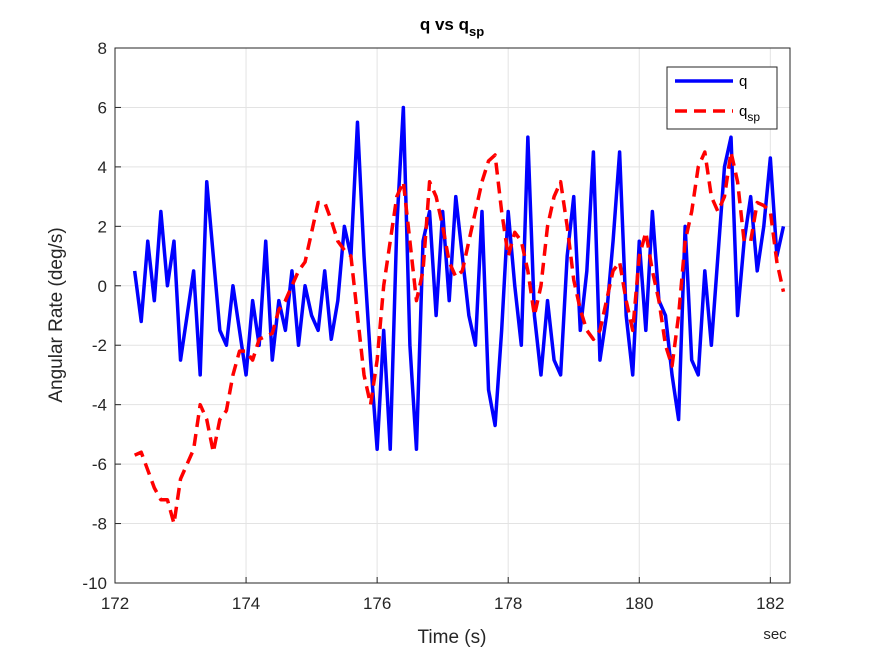 The image size is (875, 656). What do you see at coordinates (102, 286) in the screenshot?
I see `y-tick-label: 0` at bounding box center [102, 286].